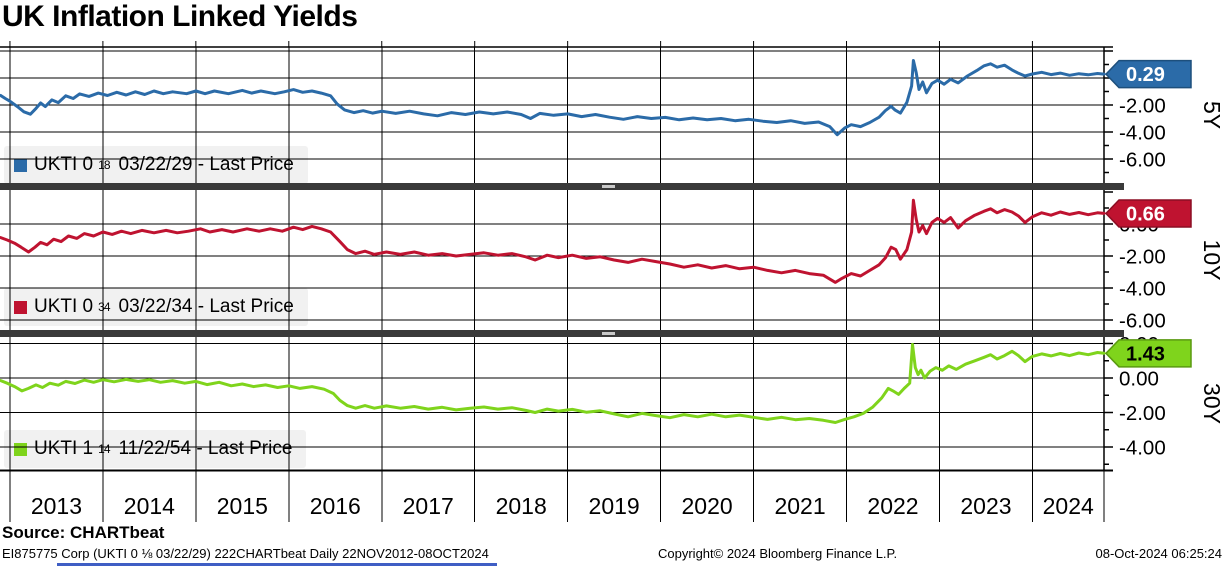 The height and width of the screenshot is (566, 1224). I want to click on x-axis-year-label: 2015, so click(242, 506).